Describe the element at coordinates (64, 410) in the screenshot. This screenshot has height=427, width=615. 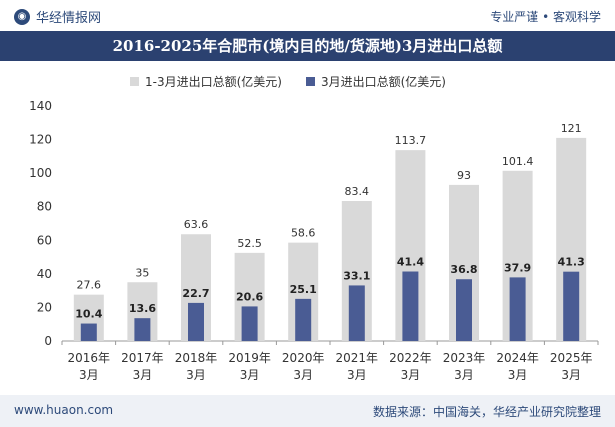
I see `footer-website: www.huaon.com` at that location.